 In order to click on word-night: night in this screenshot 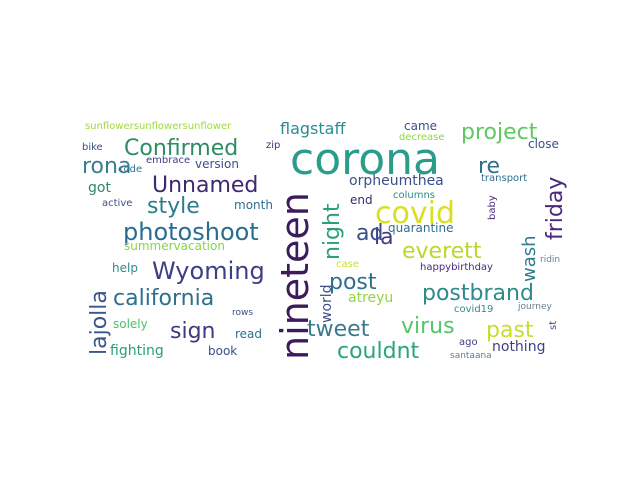, I will do `click(332, 231)`.